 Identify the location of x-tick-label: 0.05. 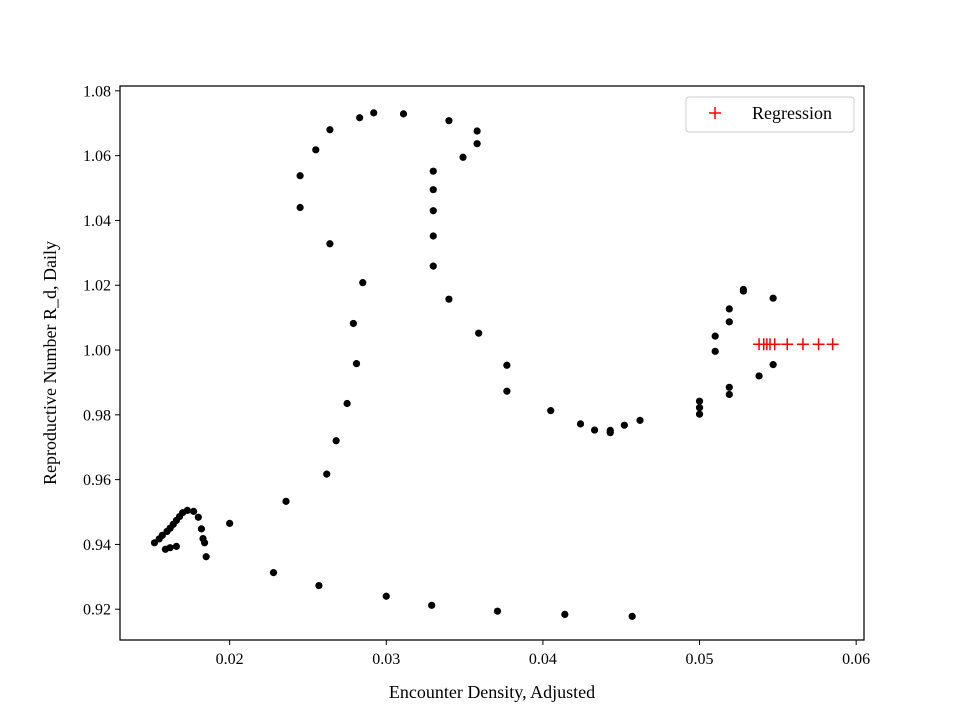
(700, 659).